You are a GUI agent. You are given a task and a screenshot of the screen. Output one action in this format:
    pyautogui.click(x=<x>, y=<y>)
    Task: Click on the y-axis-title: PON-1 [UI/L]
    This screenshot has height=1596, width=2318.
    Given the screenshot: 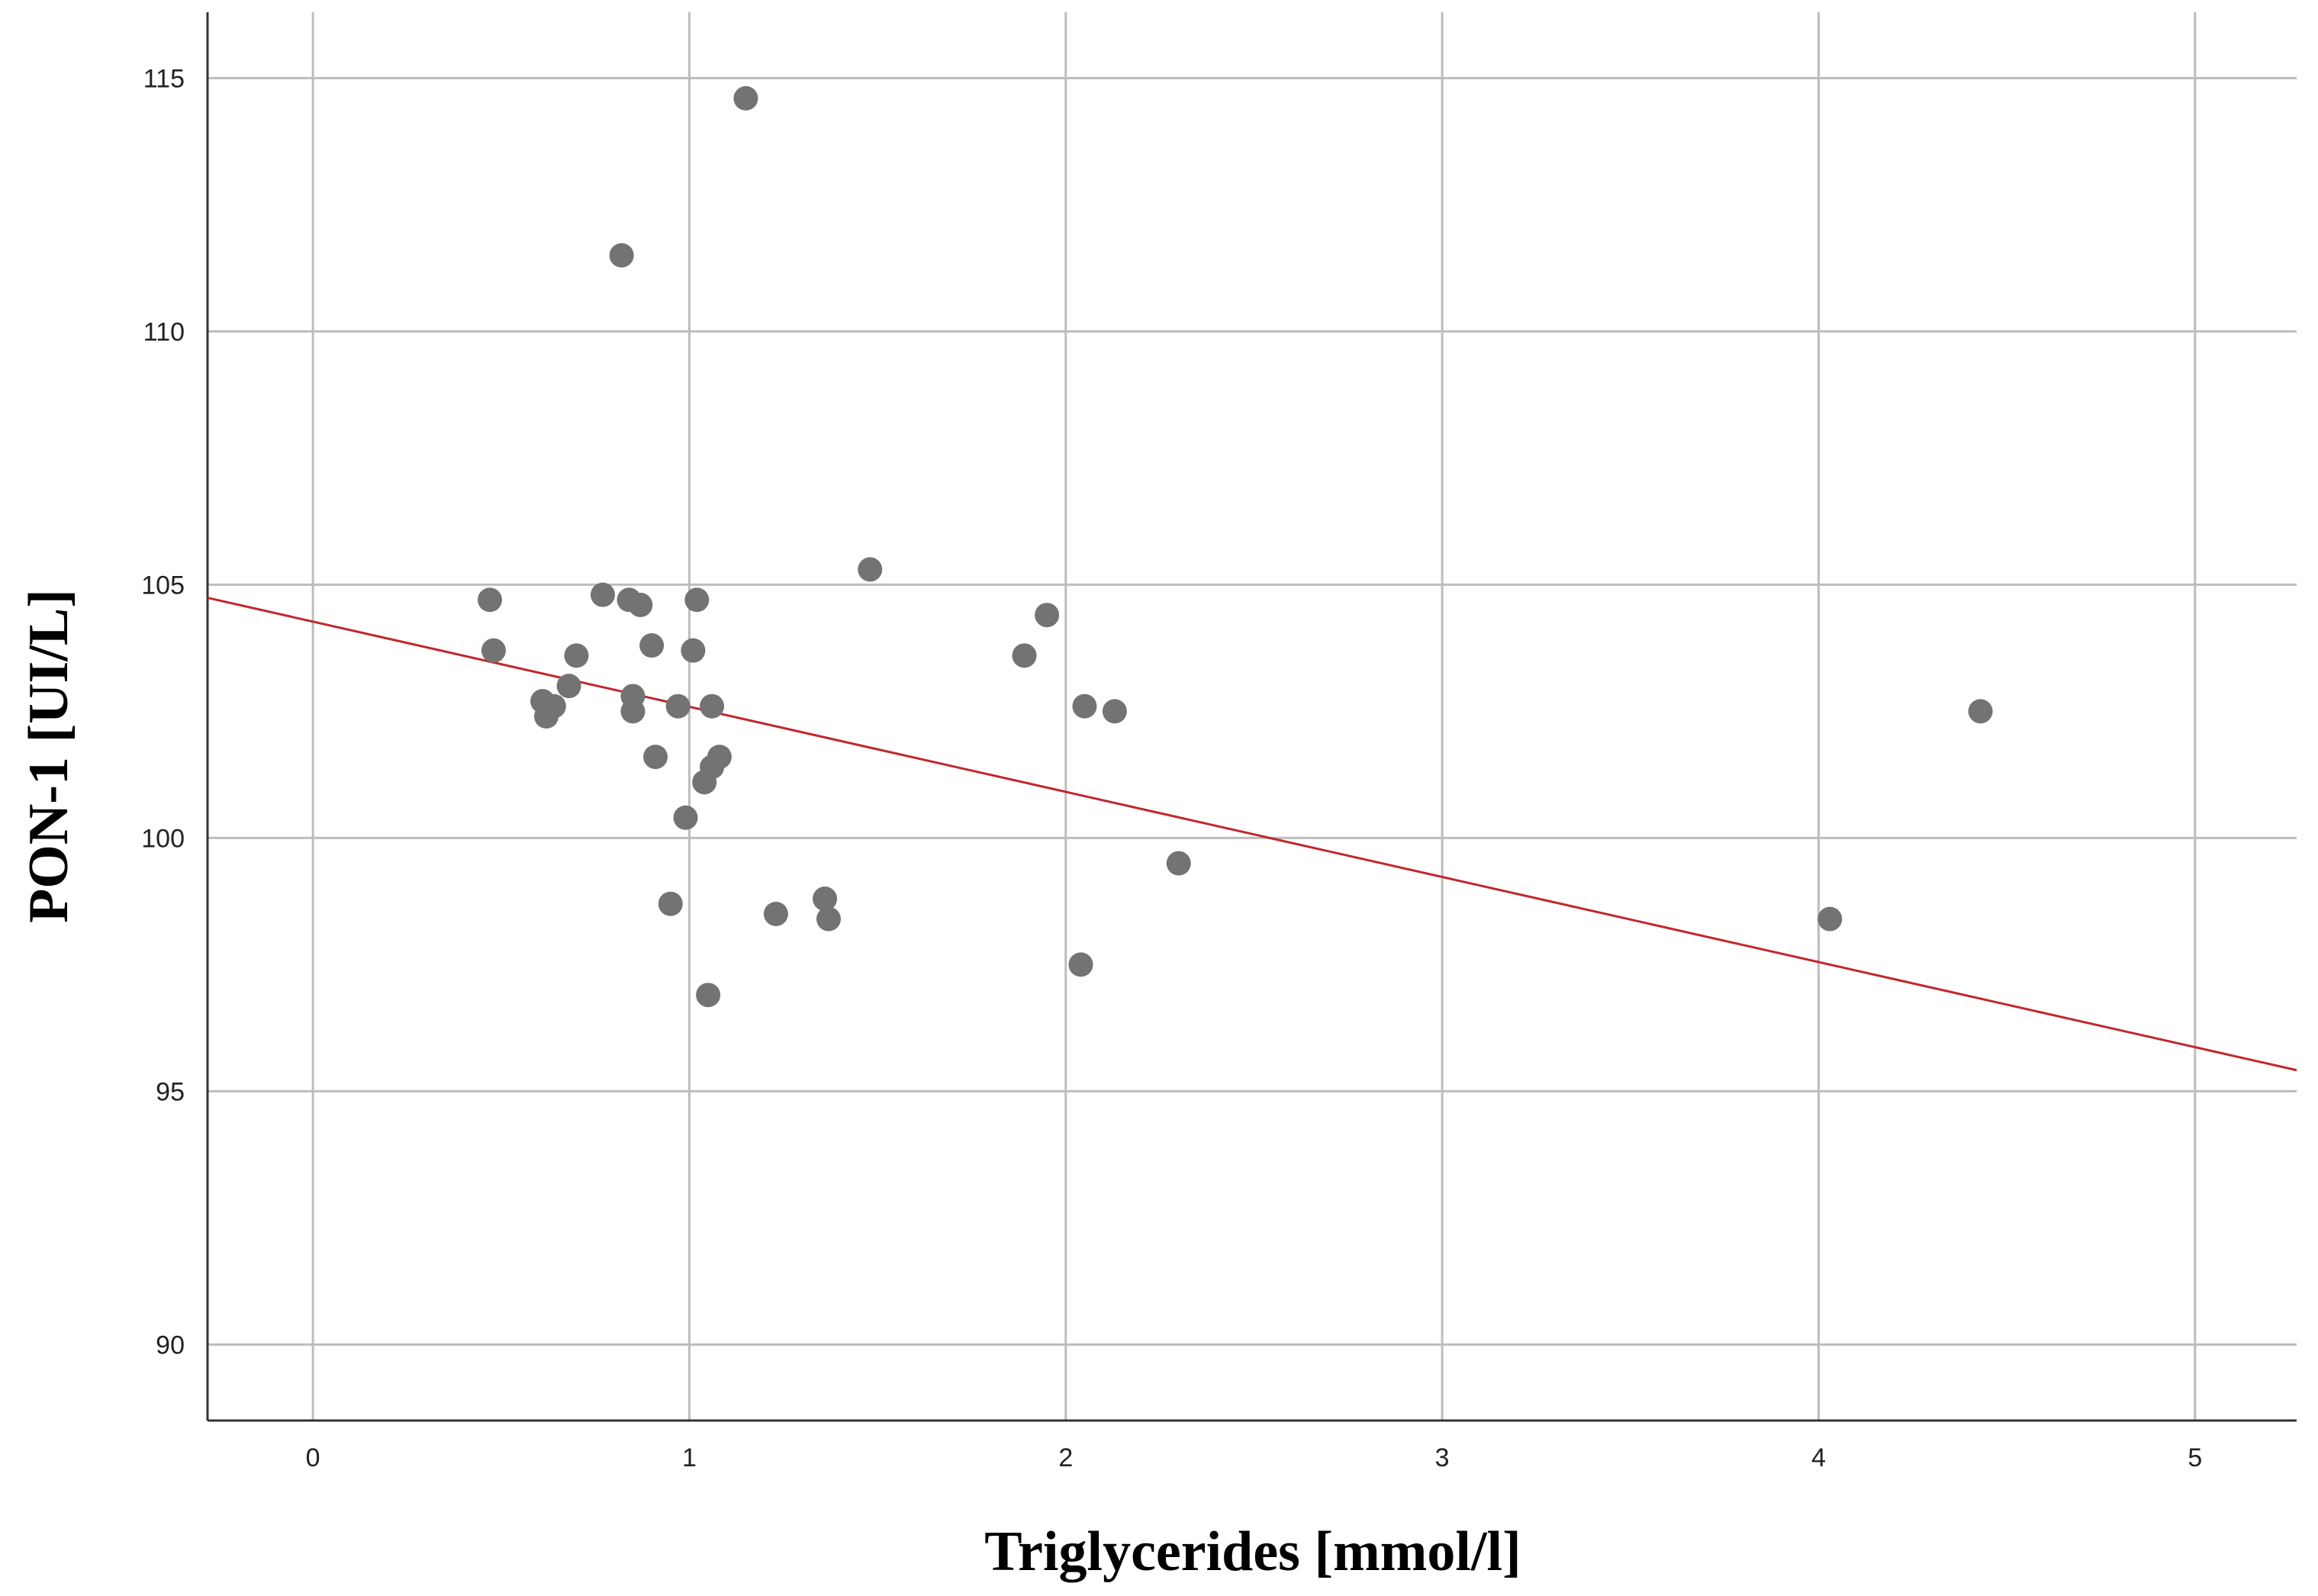 What is the action you would take?
    pyautogui.click(x=49, y=756)
    